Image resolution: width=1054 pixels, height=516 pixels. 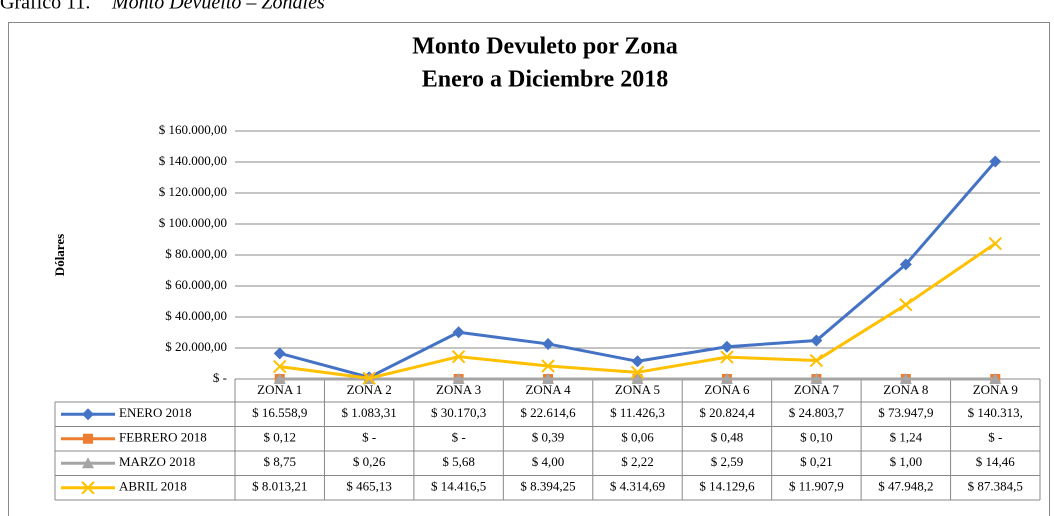 What do you see at coordinates (196, 284) in the screenshot?
I see `y-tick-label: $ 60.000,00` at bounding box center [196, 284].